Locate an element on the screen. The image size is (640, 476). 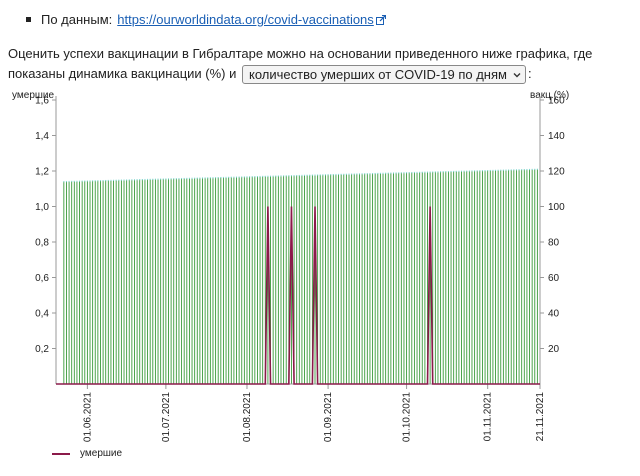
x-tick-label: 01.10.2021 is located at coordinates (407, 417).